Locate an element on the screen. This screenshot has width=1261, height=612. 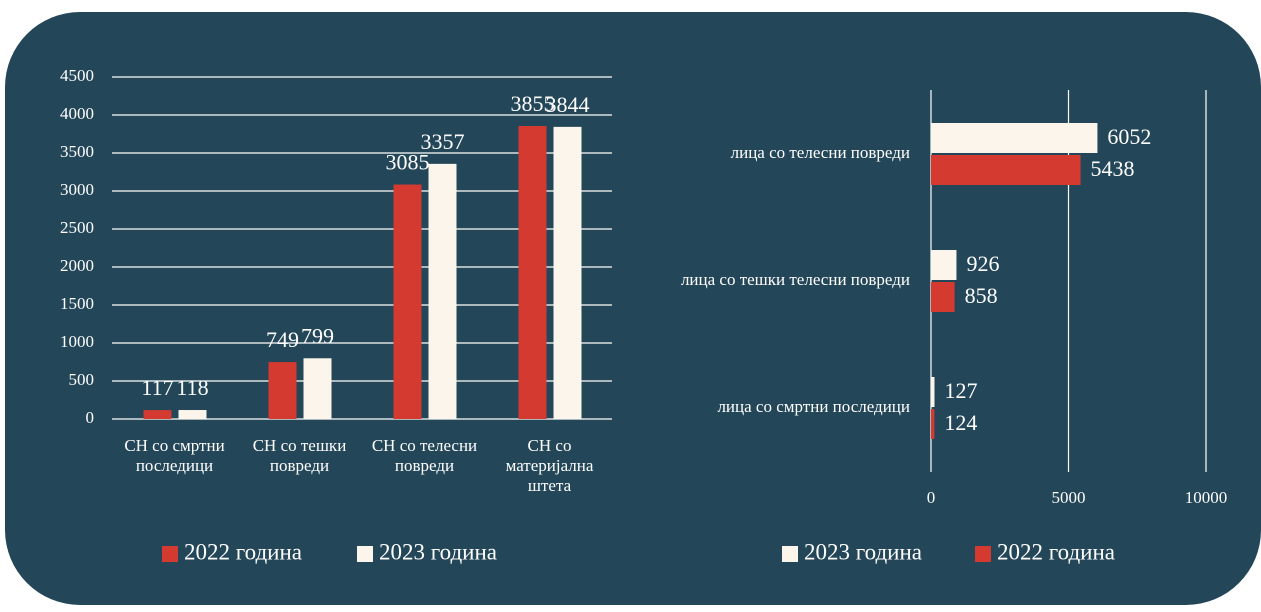
data-label: 3844 is located at coordinates (568, 104).